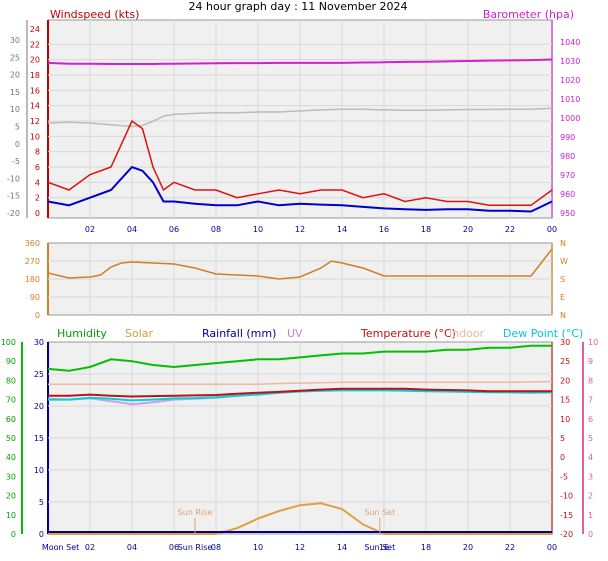  I want to click on temperature-tick-label: 15, so click(565, 400).